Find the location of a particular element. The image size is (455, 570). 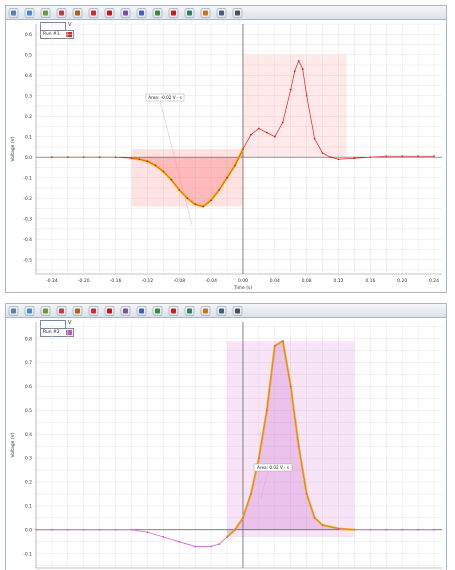

y-tick-label: 0.3 is located at coordinates (28, 459).